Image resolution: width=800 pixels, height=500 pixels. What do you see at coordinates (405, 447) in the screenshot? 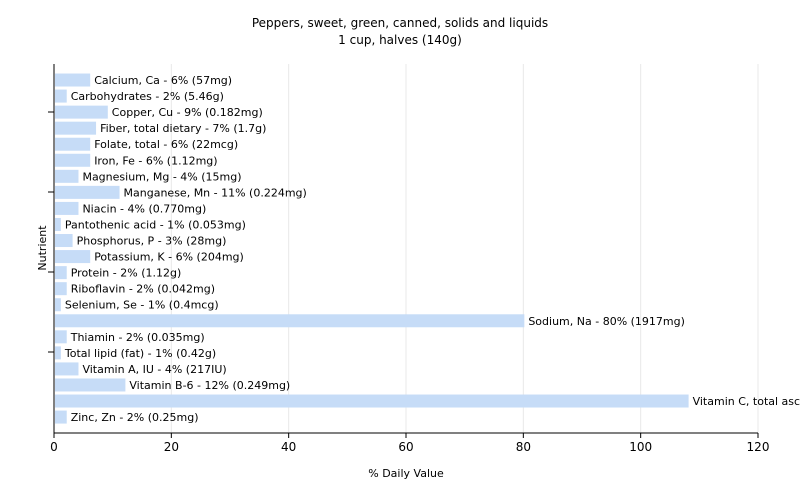
I see `x-tick-label: 60` at bounding box center [405, 447].